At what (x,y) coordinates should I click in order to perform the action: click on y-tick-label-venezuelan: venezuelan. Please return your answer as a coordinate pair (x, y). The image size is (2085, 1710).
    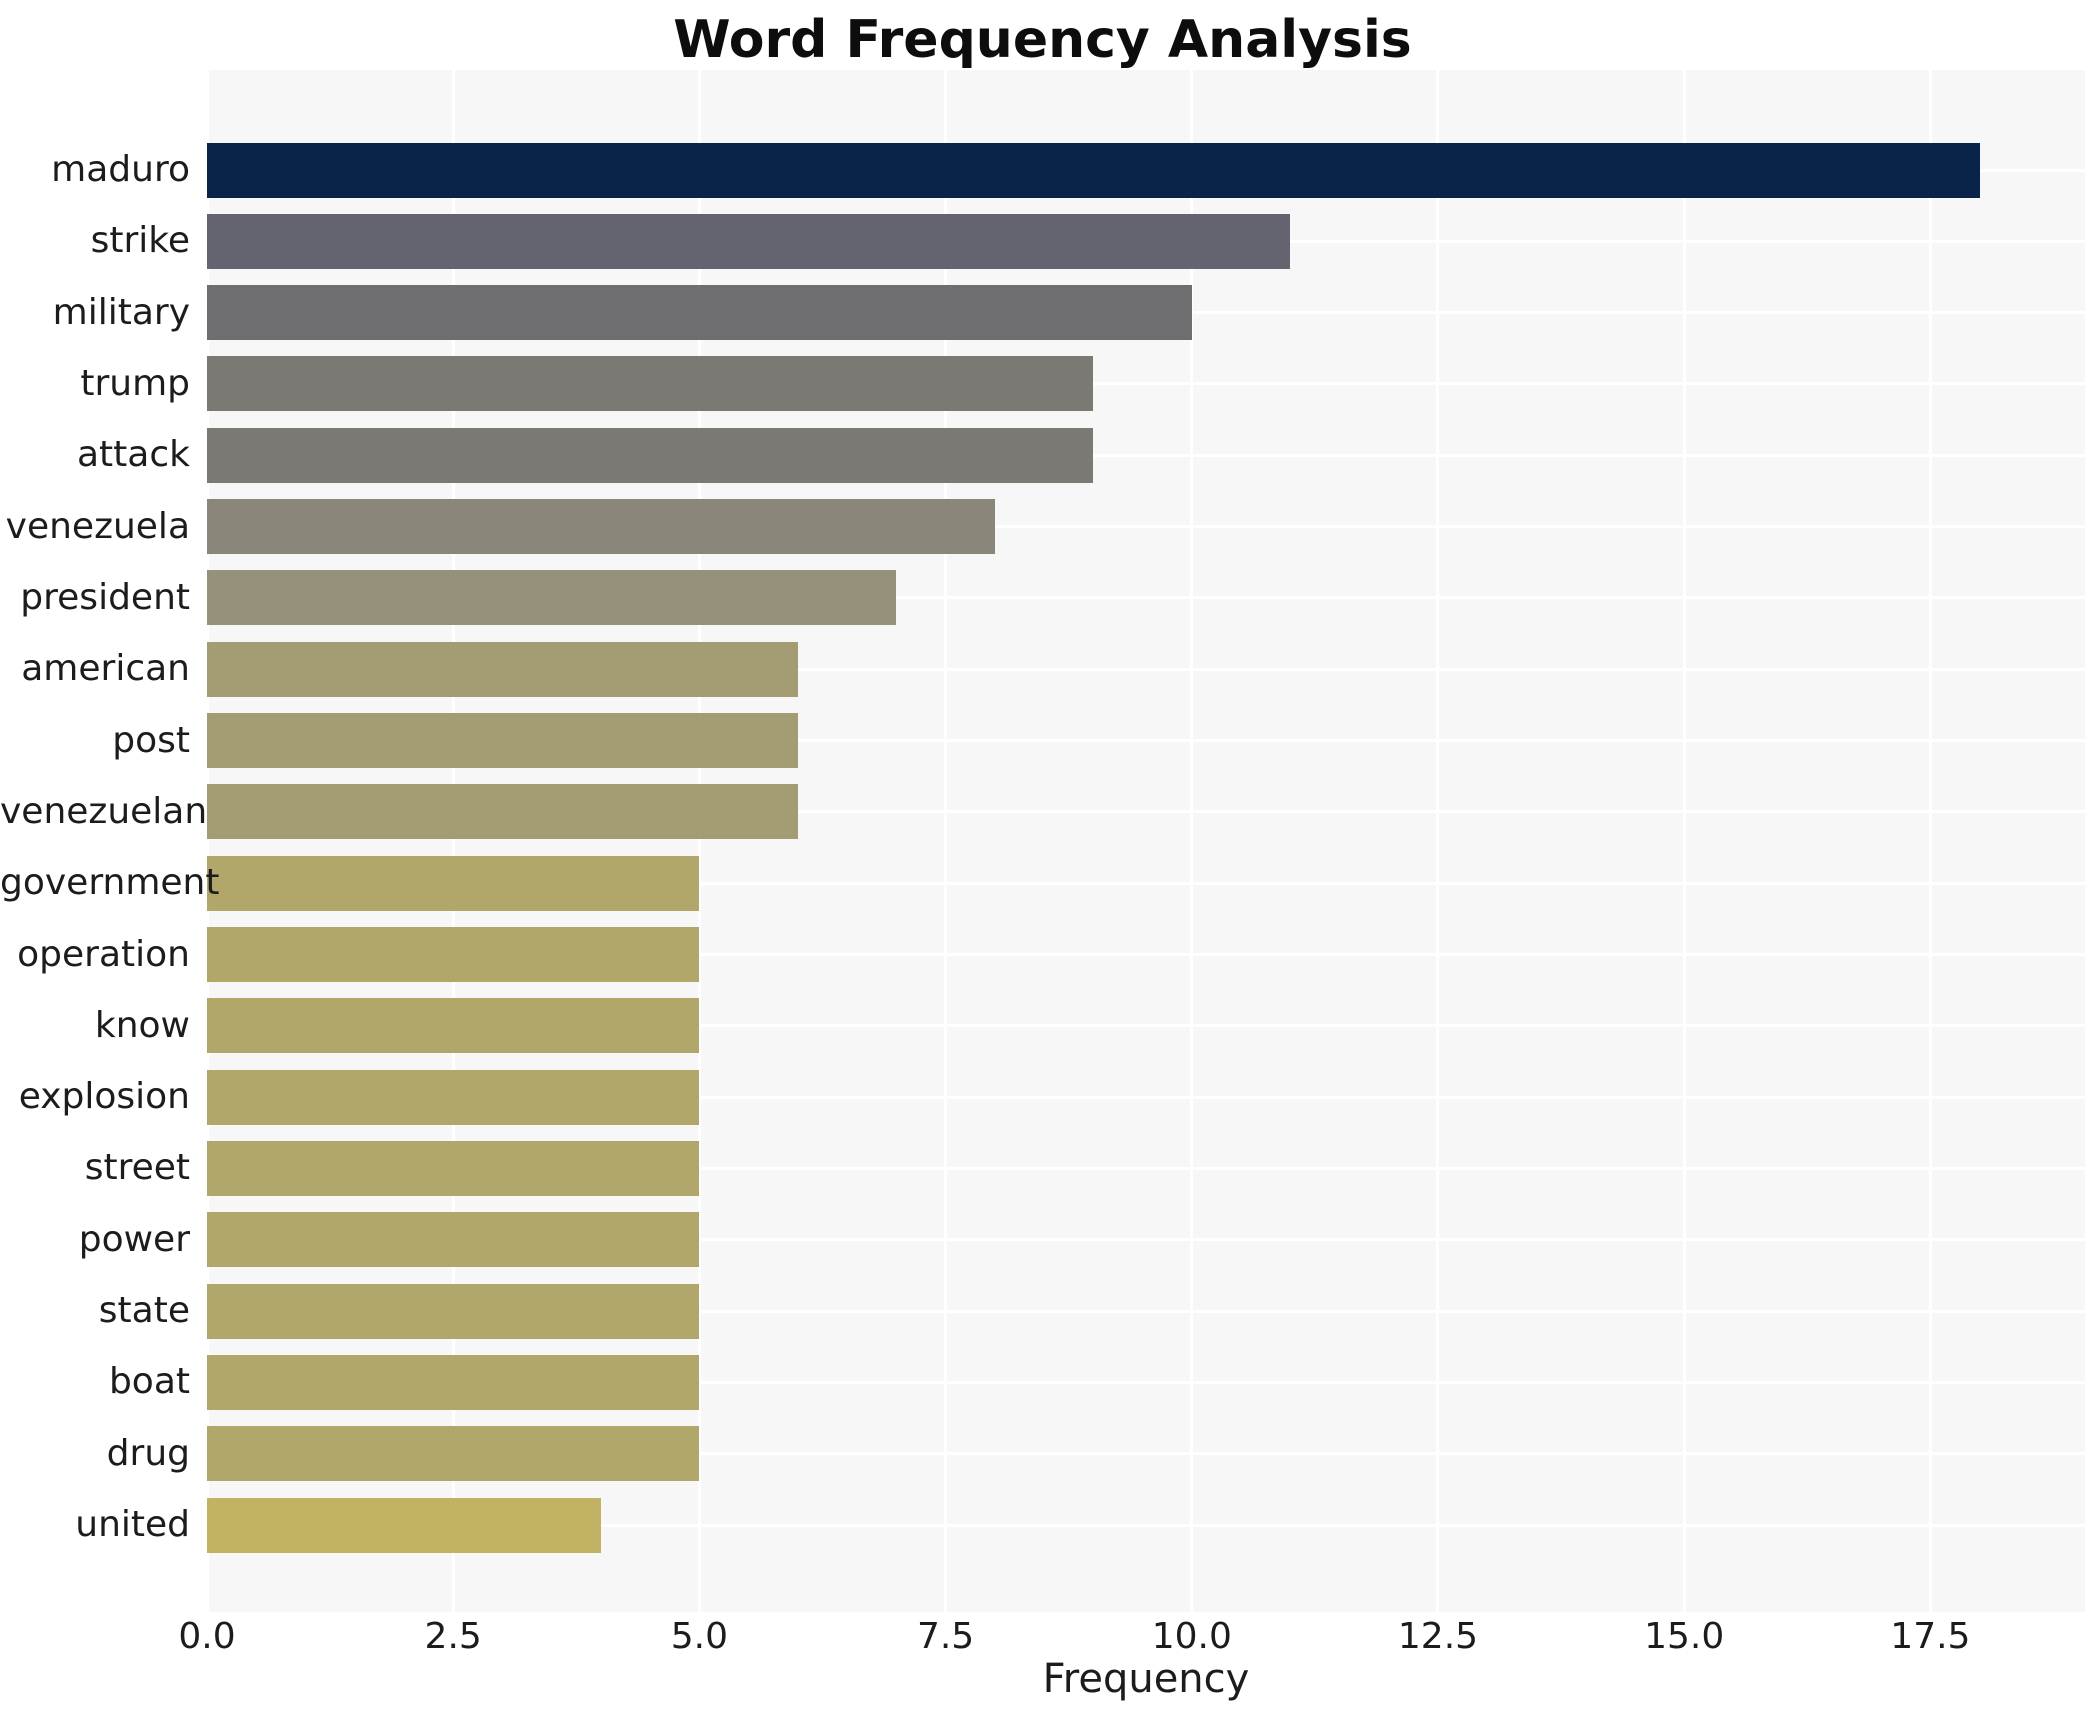
    Looking at the image, I should click on (104, 811).